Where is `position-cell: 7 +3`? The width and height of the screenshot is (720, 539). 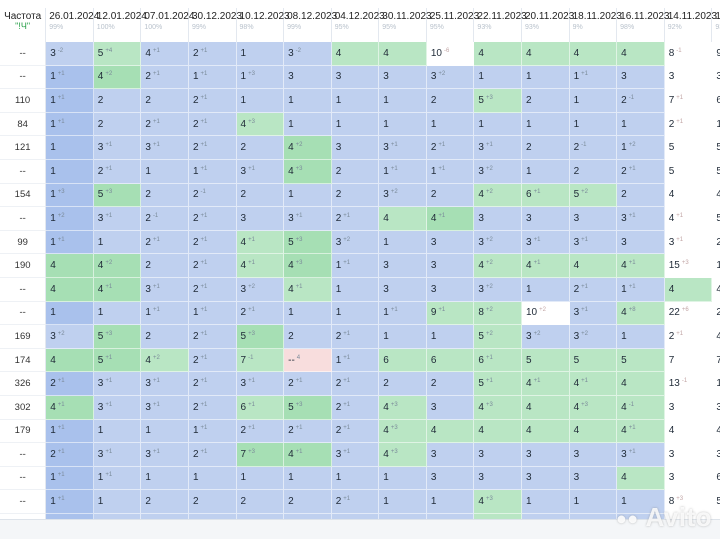
position-cell: 7 +3 is located at coordinates (260, 455).